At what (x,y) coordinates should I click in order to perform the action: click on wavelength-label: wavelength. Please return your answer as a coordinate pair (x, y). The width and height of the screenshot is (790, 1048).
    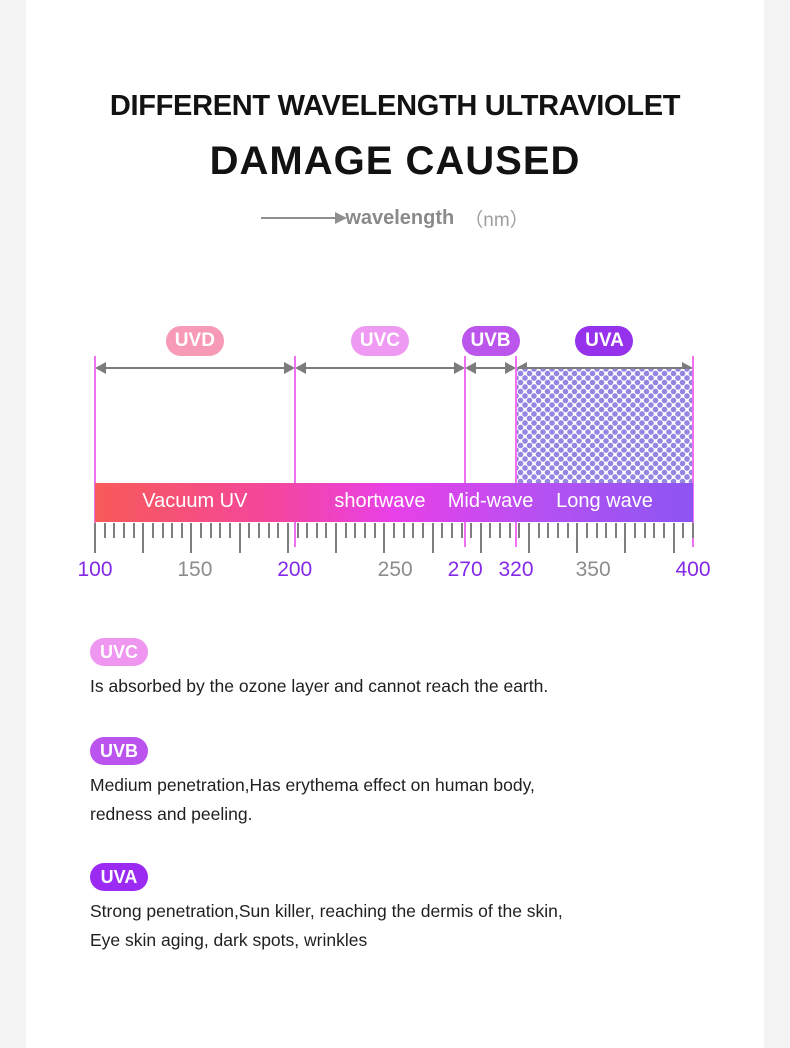
    Looking at the image, I should click on (400, 217).